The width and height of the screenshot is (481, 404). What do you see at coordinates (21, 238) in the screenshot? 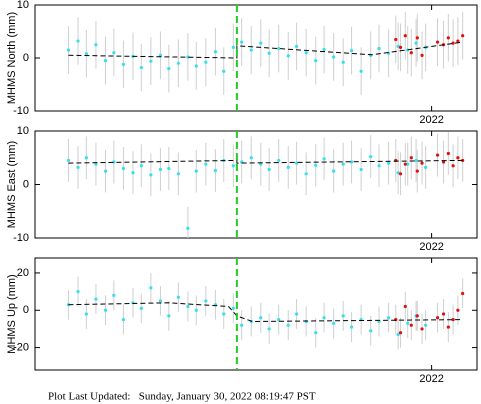
I see `y-tick-label: -10` at bounding box center [21, 238].